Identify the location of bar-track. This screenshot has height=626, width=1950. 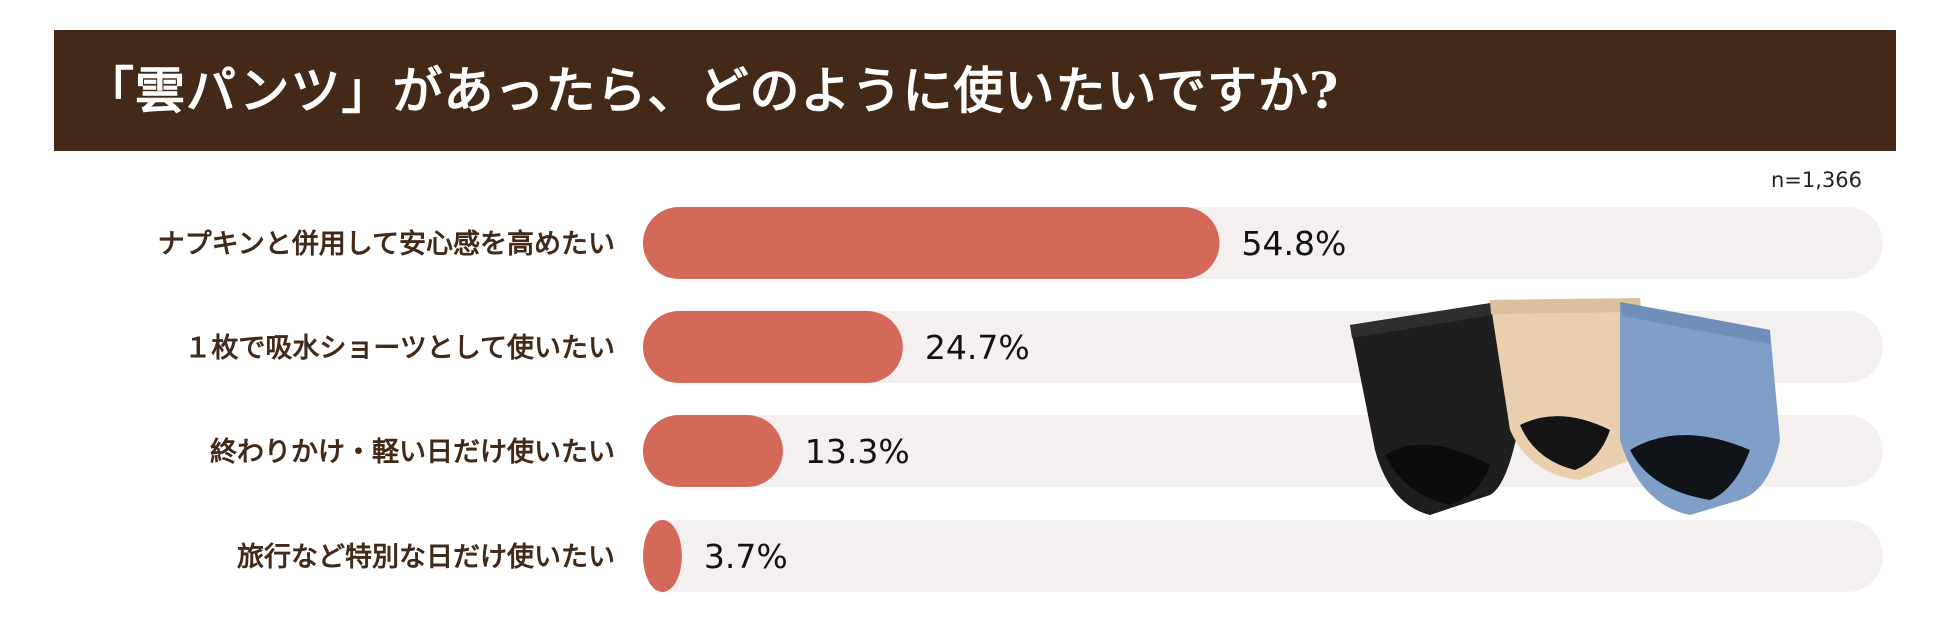
(1263, 556).